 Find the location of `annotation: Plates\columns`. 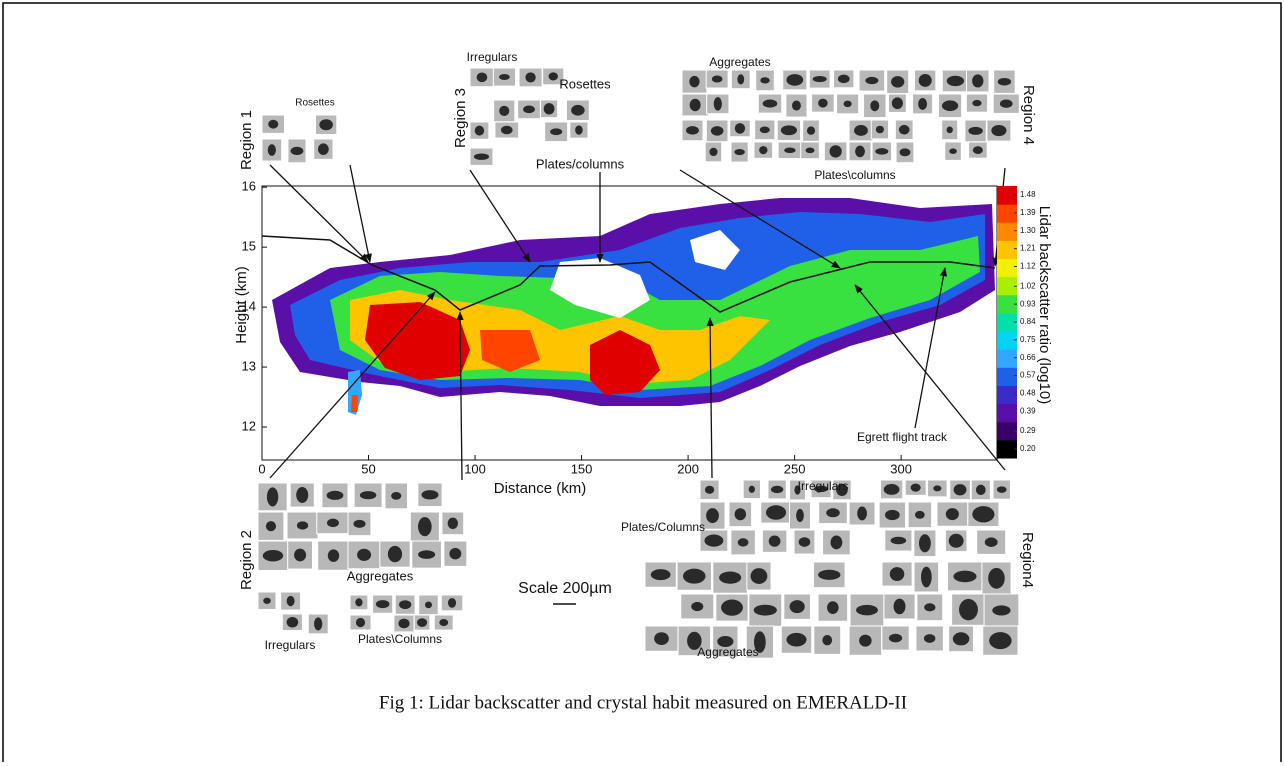

annotation: Plates\columns is located at coordinates (854, 175).